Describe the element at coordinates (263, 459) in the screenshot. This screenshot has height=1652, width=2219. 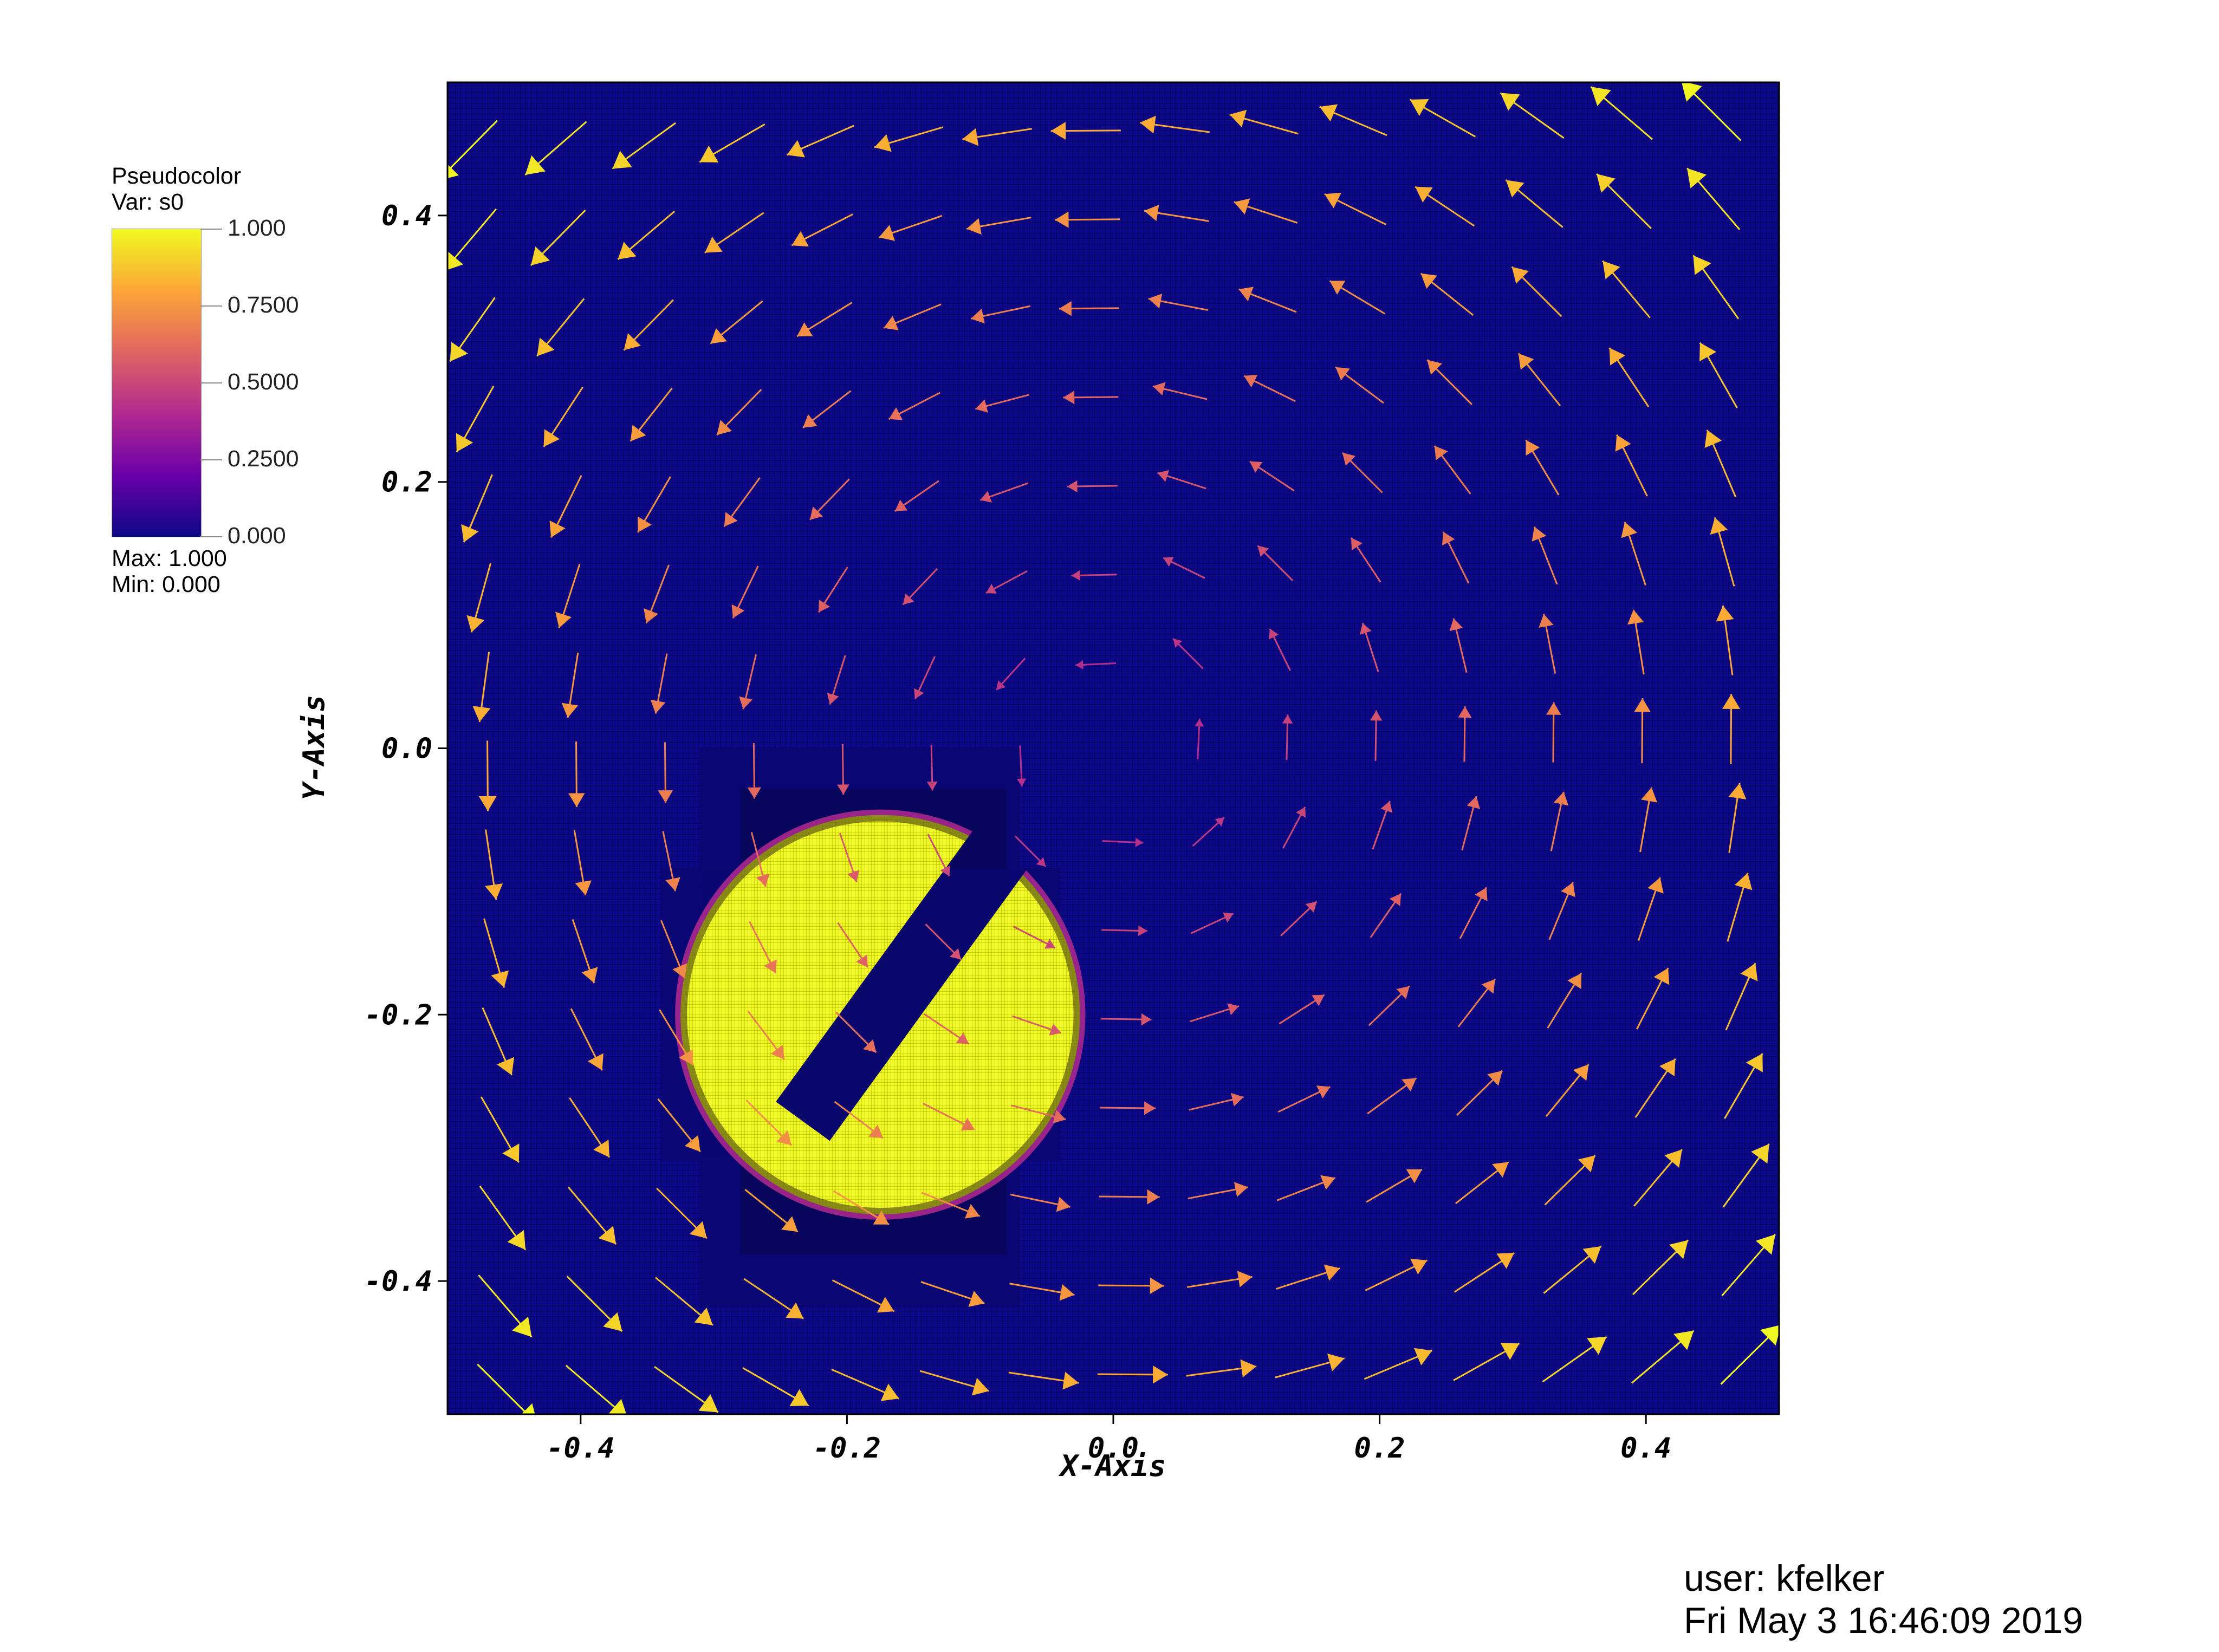
I see `colorbar-tick-label: 0.2500` at that location.